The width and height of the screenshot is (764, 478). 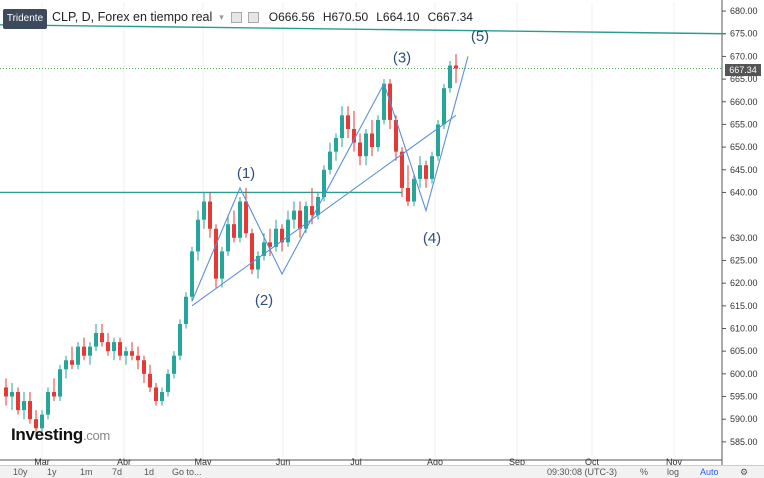 I want to click on last-price-badge: 667.34, so click(x=743, y=70).